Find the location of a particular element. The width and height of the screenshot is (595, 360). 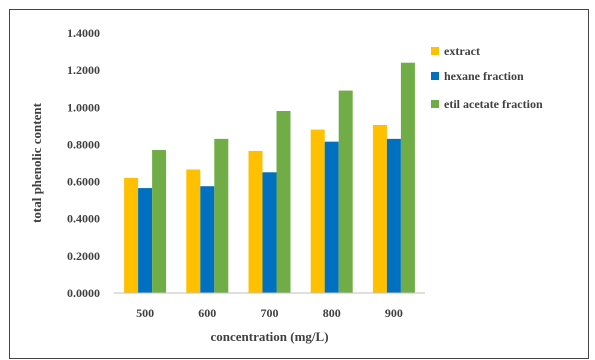

y-tick-label: 0.8000 is located at coordinates (83, 144).